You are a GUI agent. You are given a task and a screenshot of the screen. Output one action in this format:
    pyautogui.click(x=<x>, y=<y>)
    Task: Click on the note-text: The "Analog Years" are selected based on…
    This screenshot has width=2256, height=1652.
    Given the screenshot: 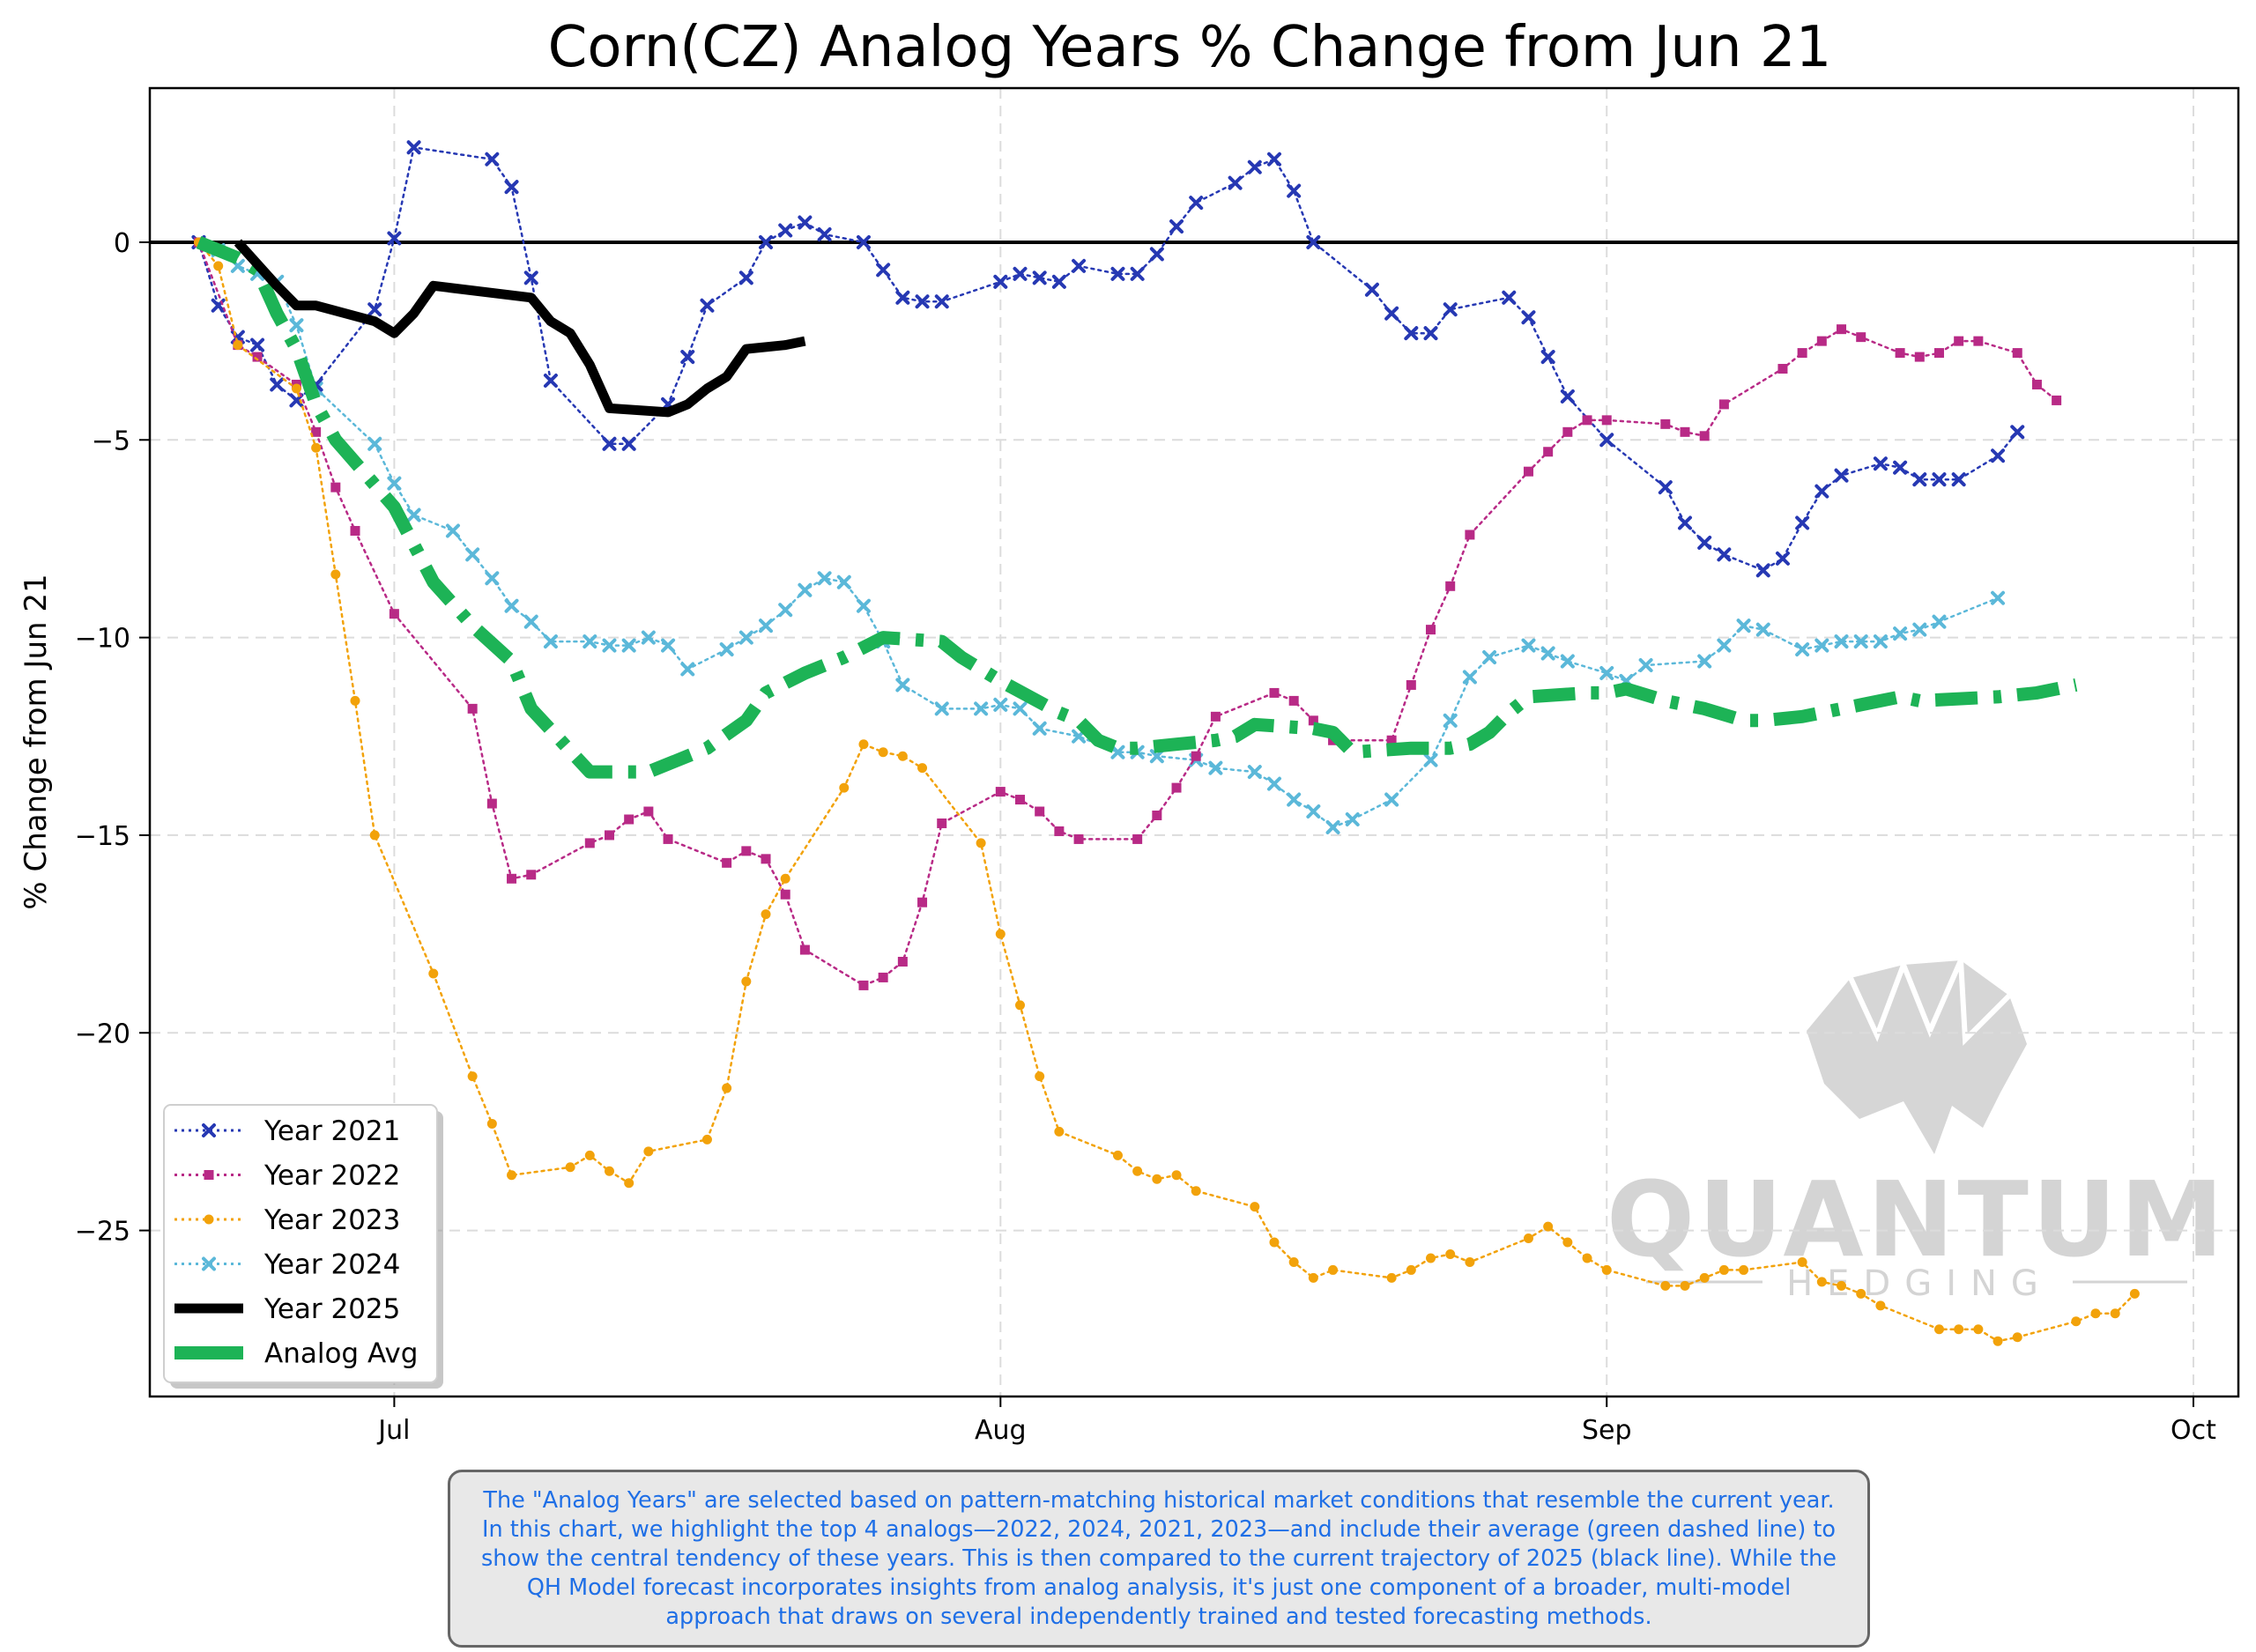 What is the action you would take?
    pyautogui.click(x=1159, y=1558)
    